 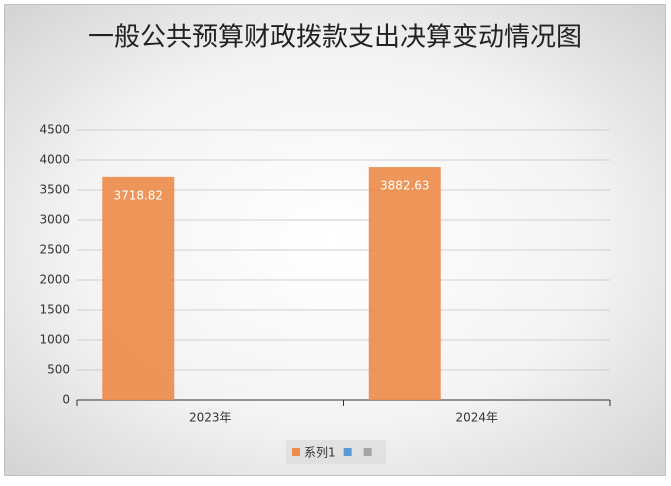 What do you see at coordinates (476, 418) in the screenshot?
I see `x-tick-label: 2024年` at bounding box center [476, 418].